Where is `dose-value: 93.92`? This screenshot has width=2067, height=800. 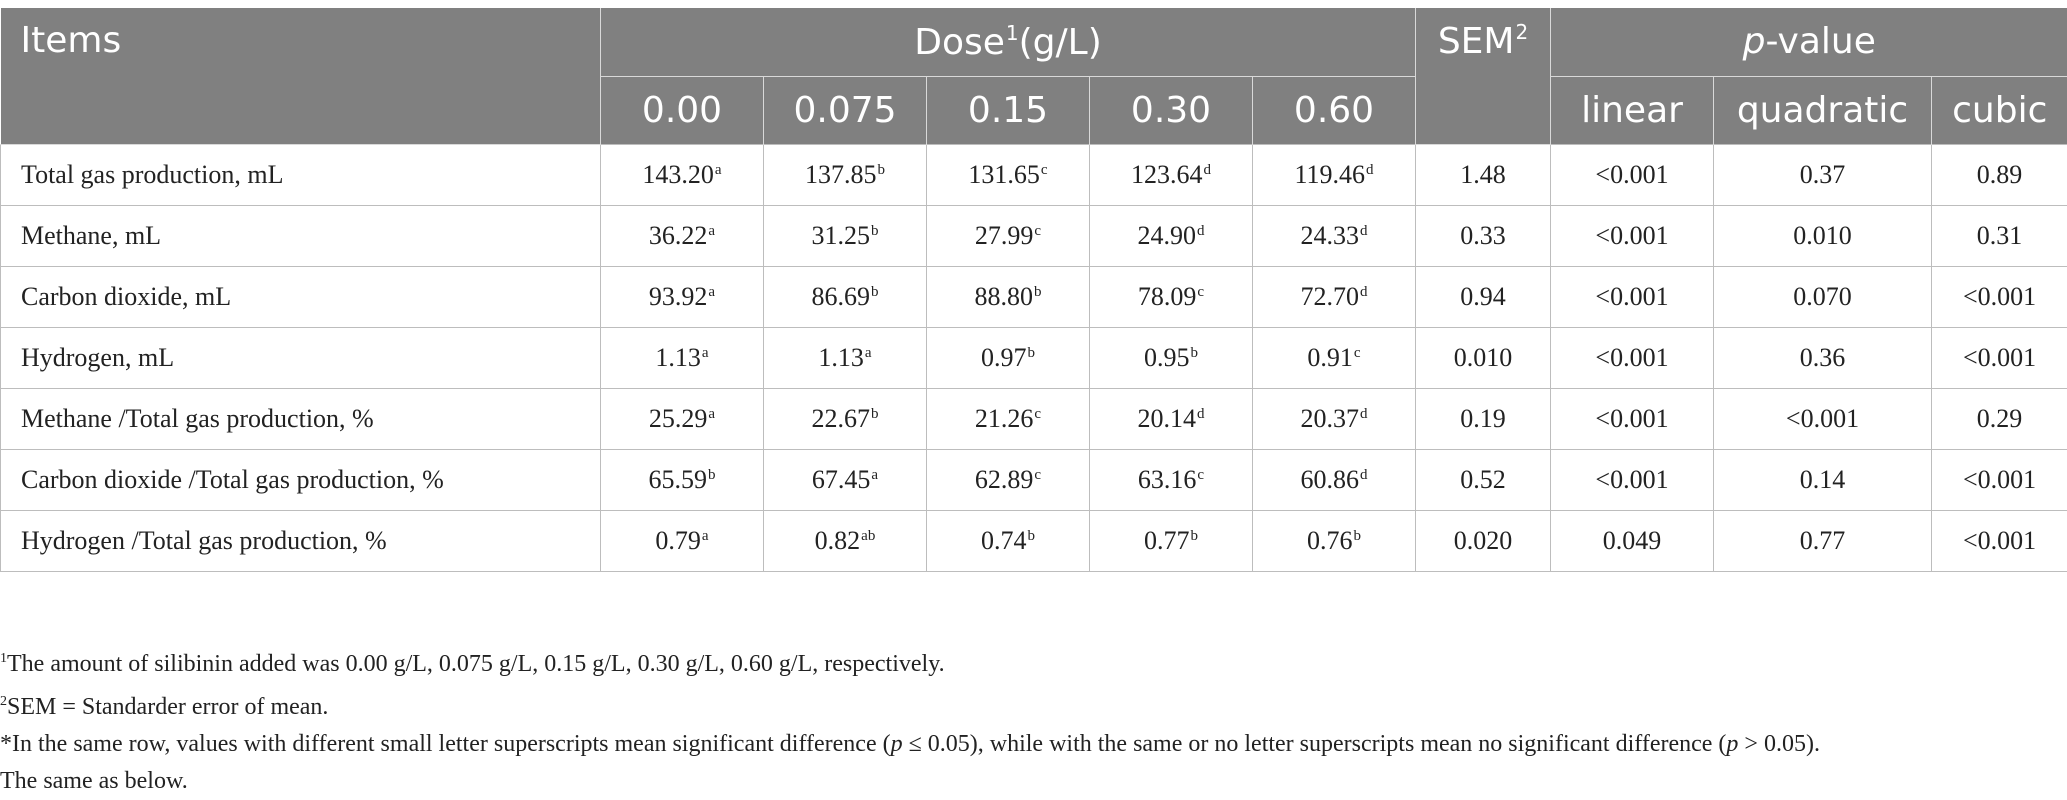 dose-value: 93.92 is located at coordinates (678, 296).